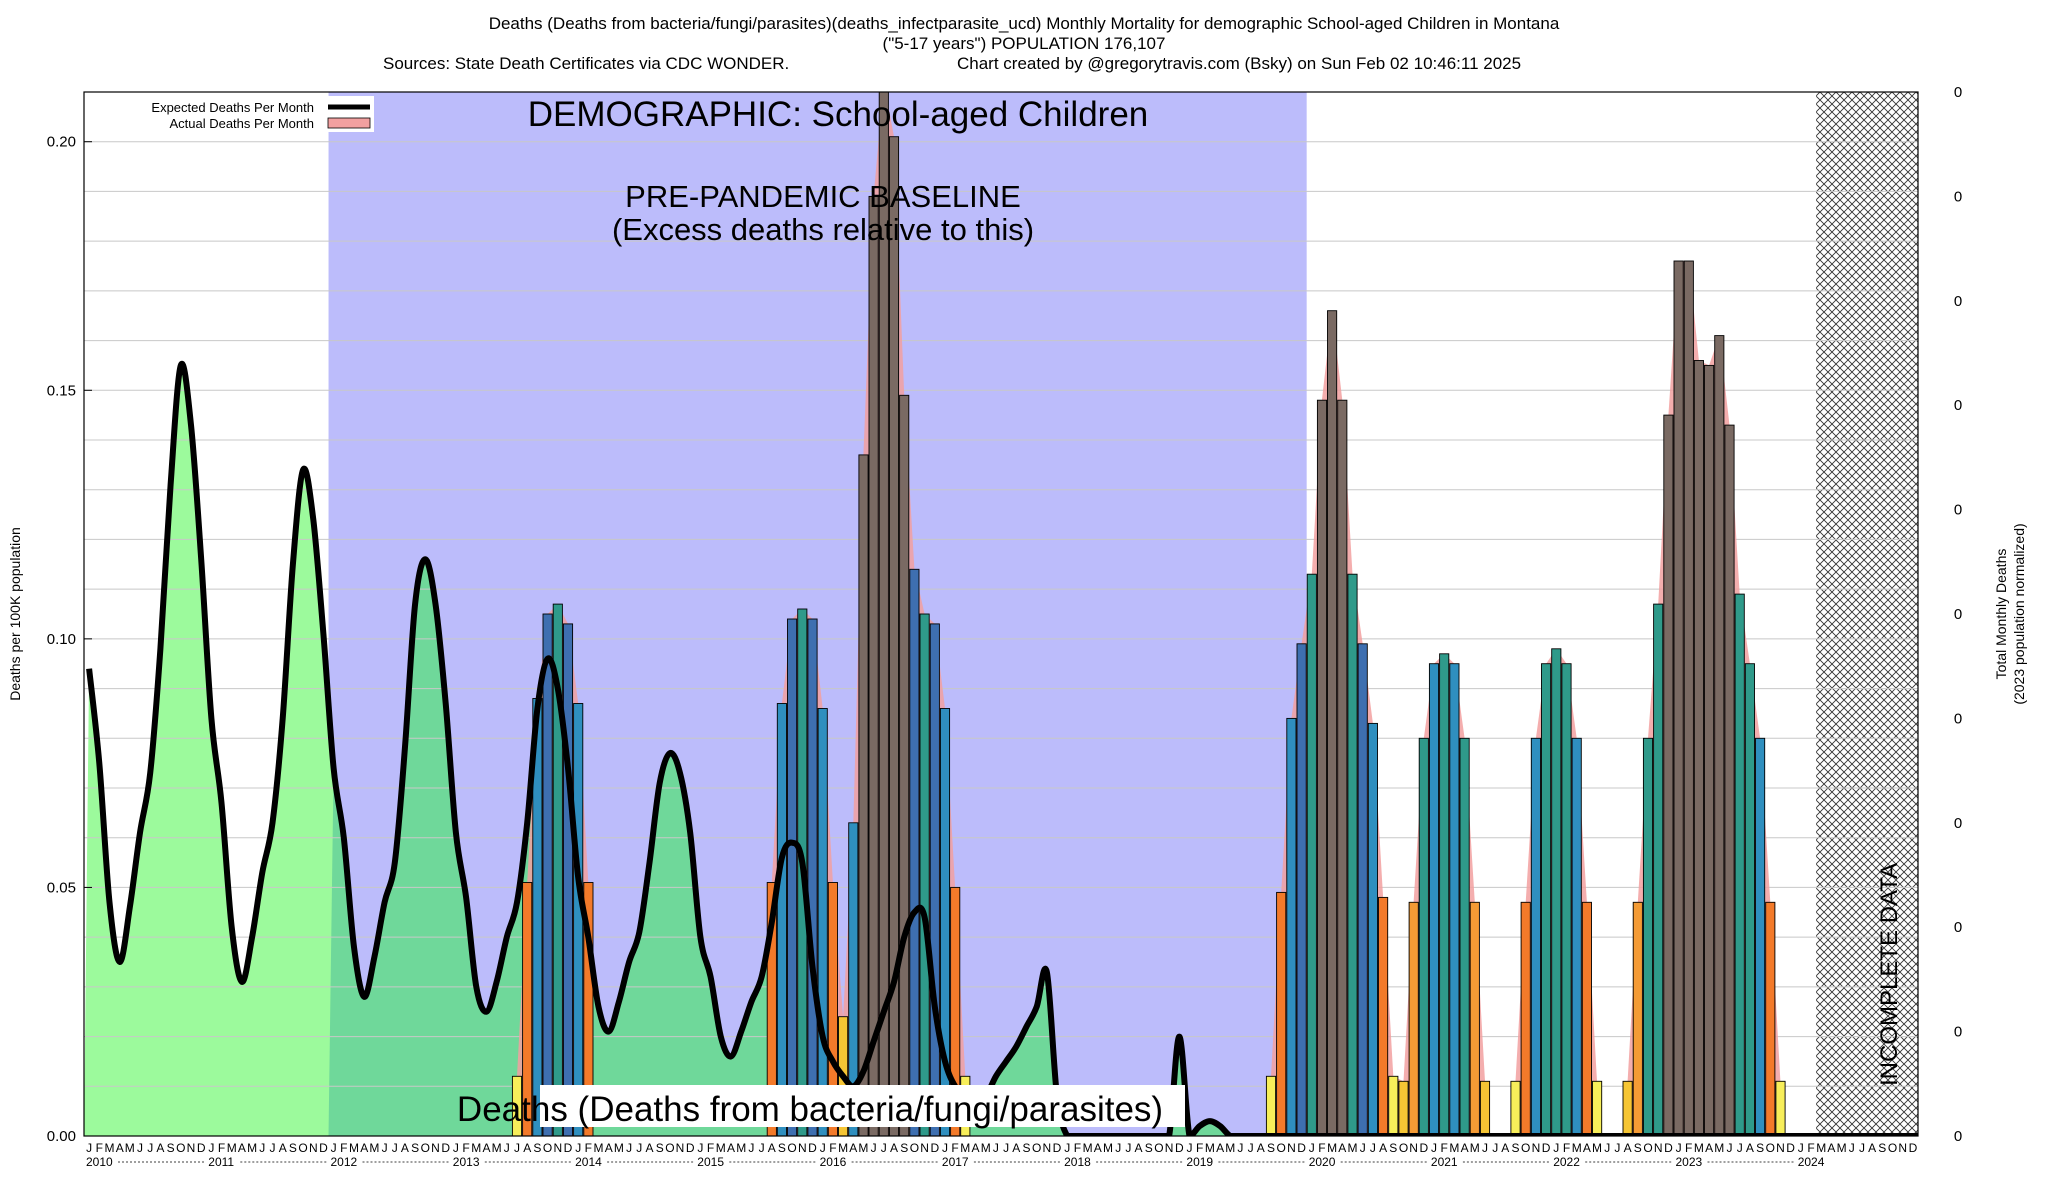 The width and height of the screenshot is (2048, 1200). I want to click on y-tick-right: 0, so click(1958, 614).